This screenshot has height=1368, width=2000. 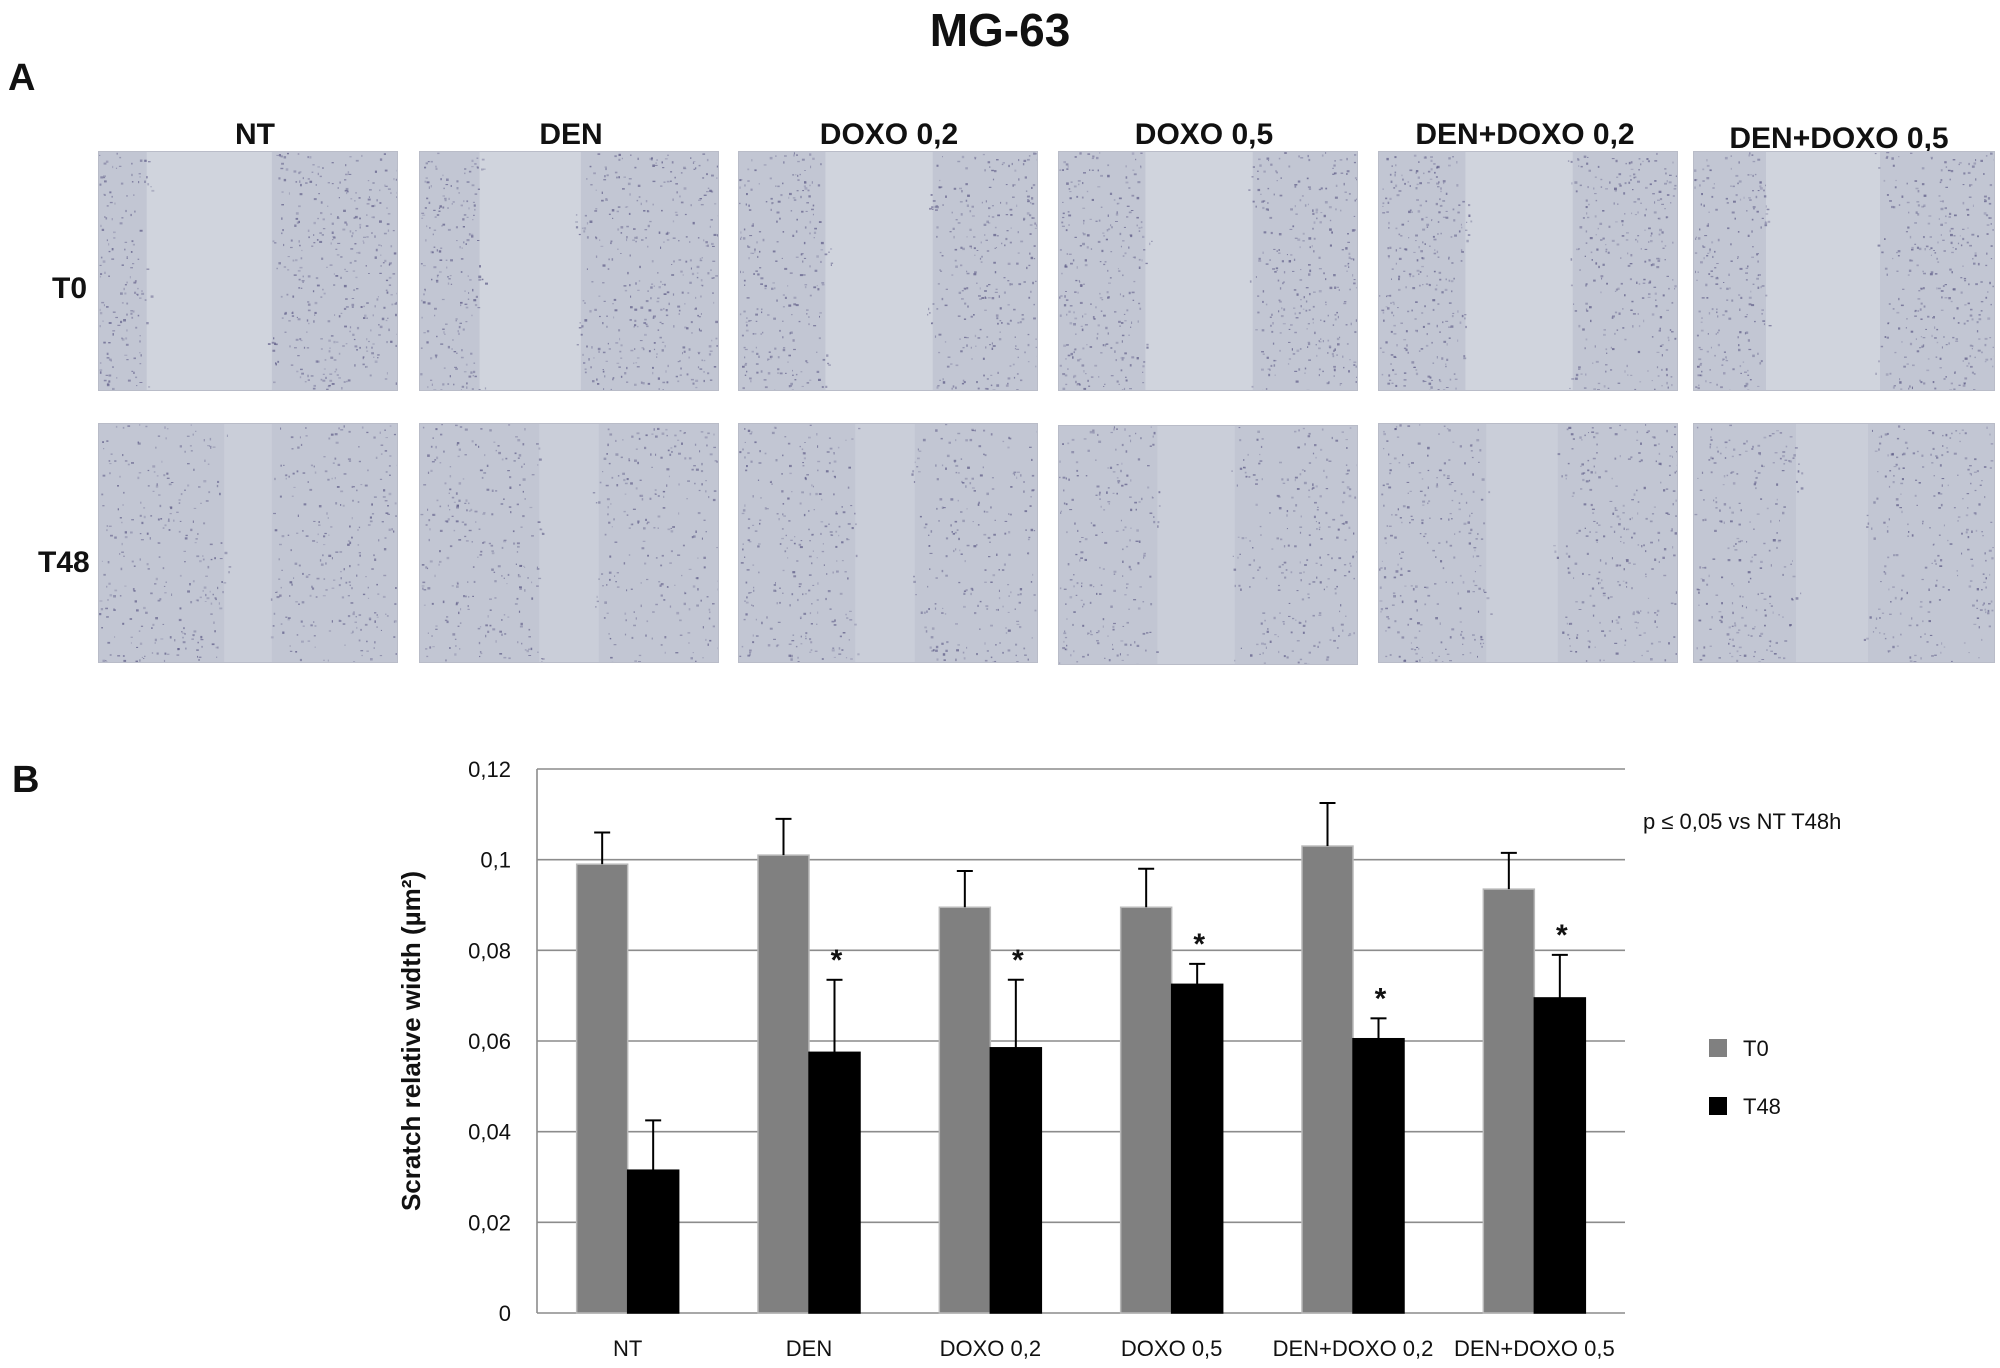 I want to click on micrograph-doxo-0-2-t48, so click(x=888, y=543).